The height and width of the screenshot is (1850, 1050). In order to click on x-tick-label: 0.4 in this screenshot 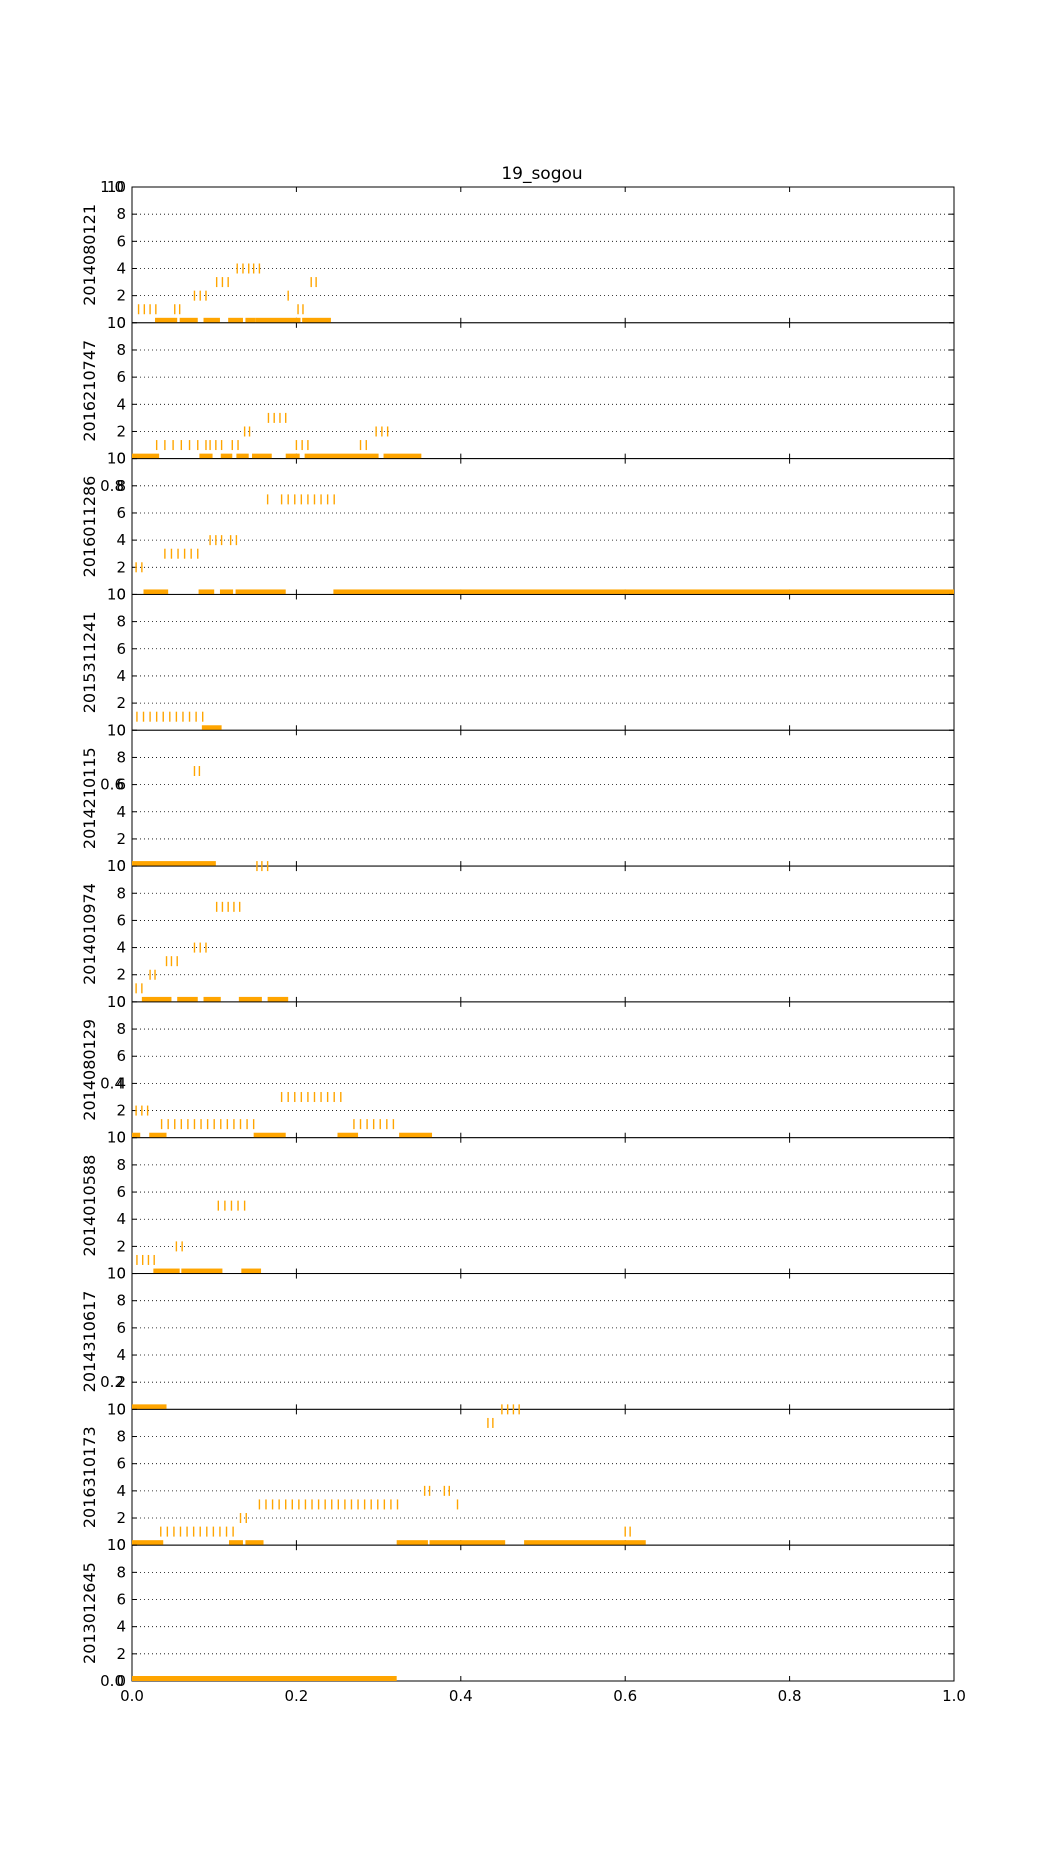, I will do `click(461, 1696)`.